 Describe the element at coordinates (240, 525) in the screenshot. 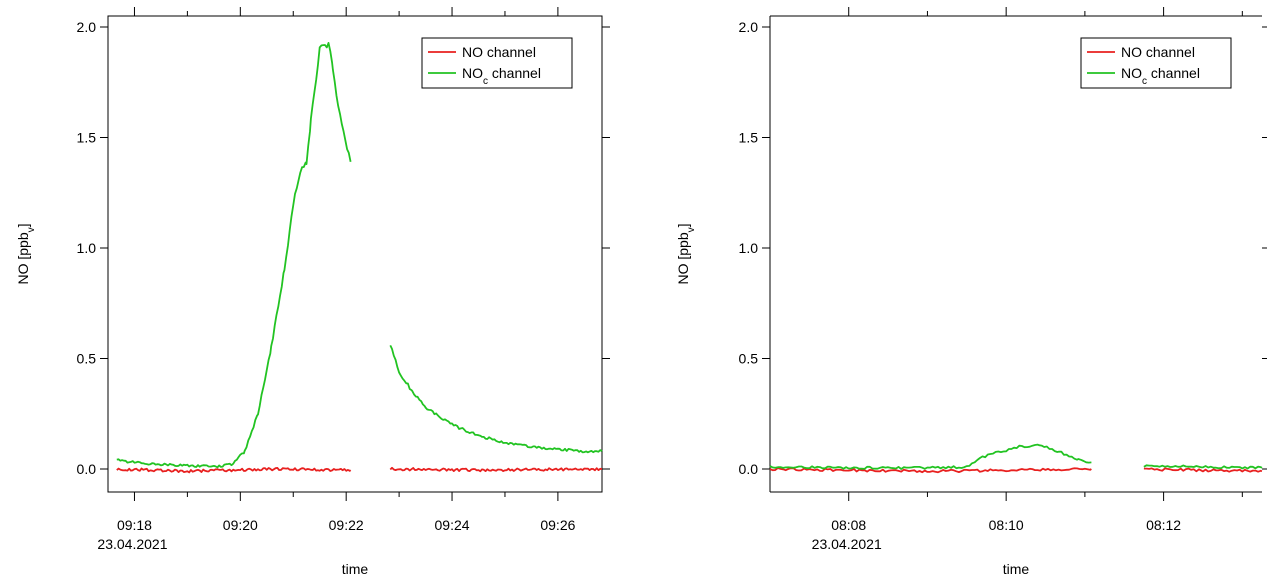

I see `x-tick-label: 09:20` at that location.